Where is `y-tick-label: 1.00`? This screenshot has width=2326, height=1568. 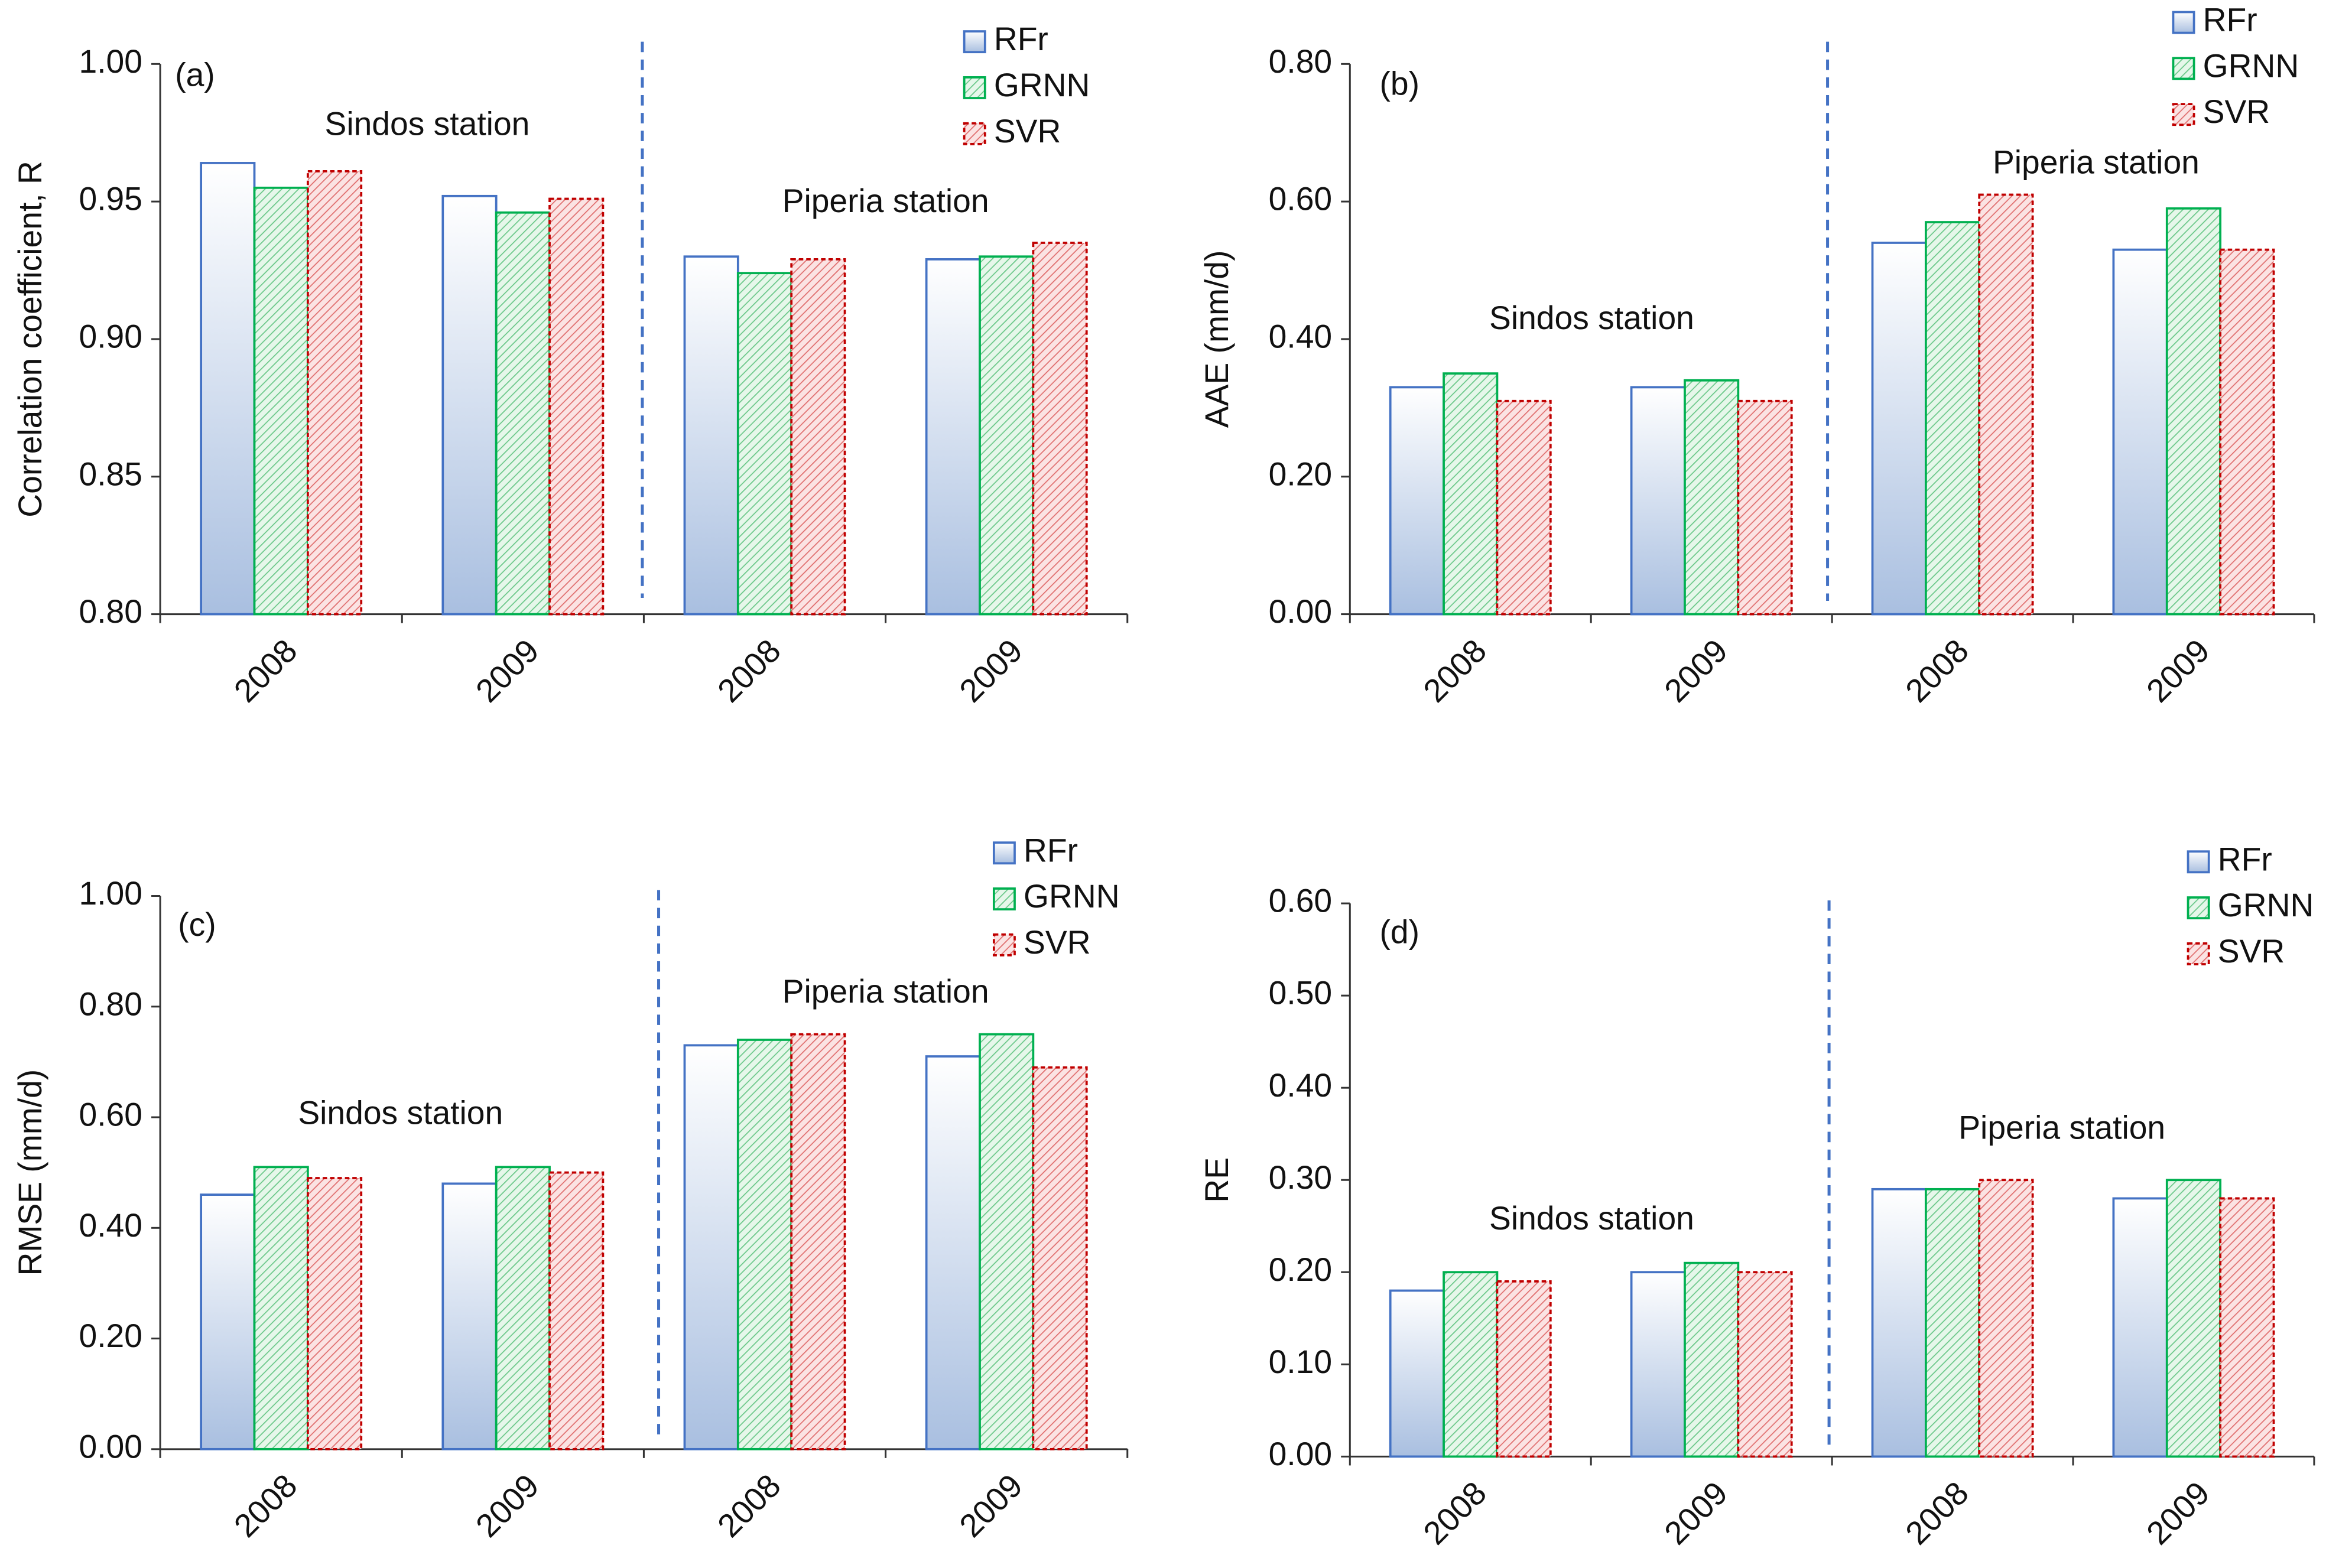
y-tick-label: 1.00 is located at coordinates (110, 61).